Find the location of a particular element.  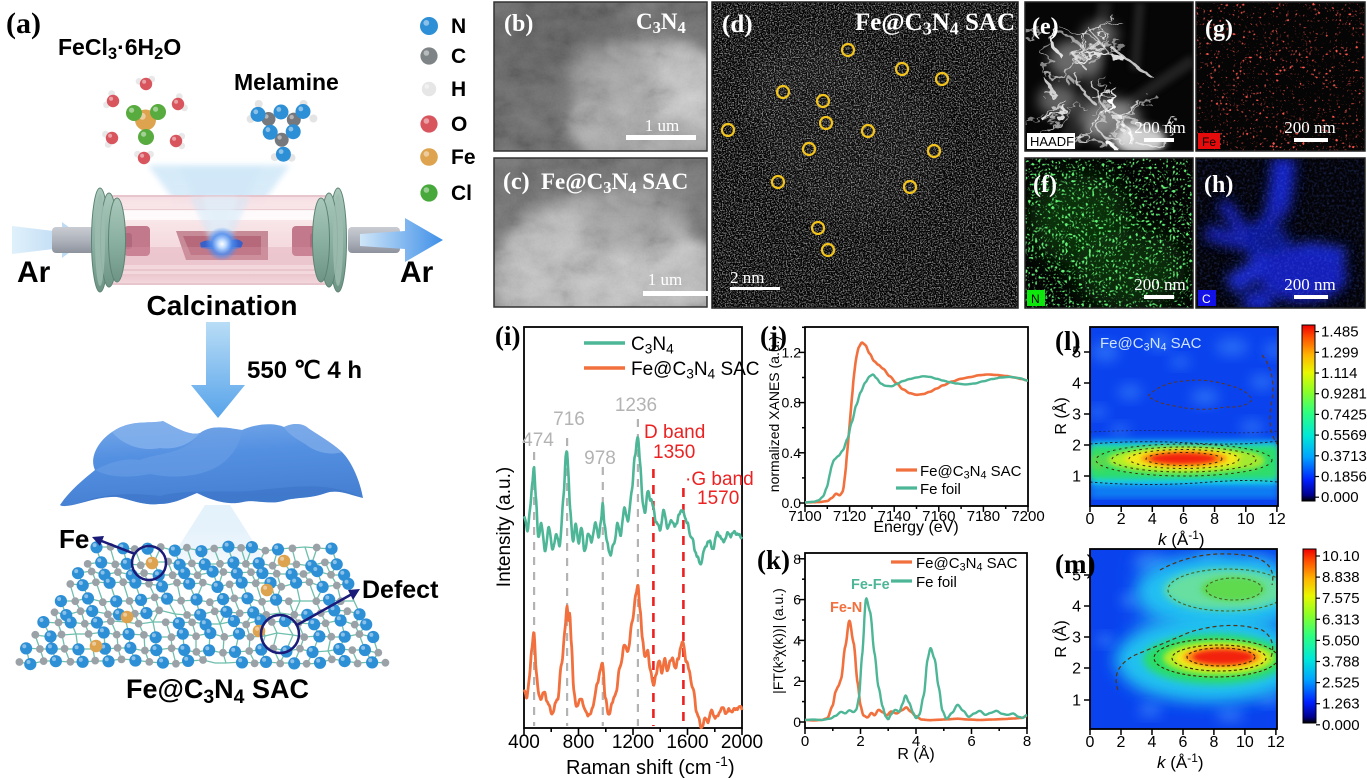

svg-text: 474 is located at coordinates (538, 440).